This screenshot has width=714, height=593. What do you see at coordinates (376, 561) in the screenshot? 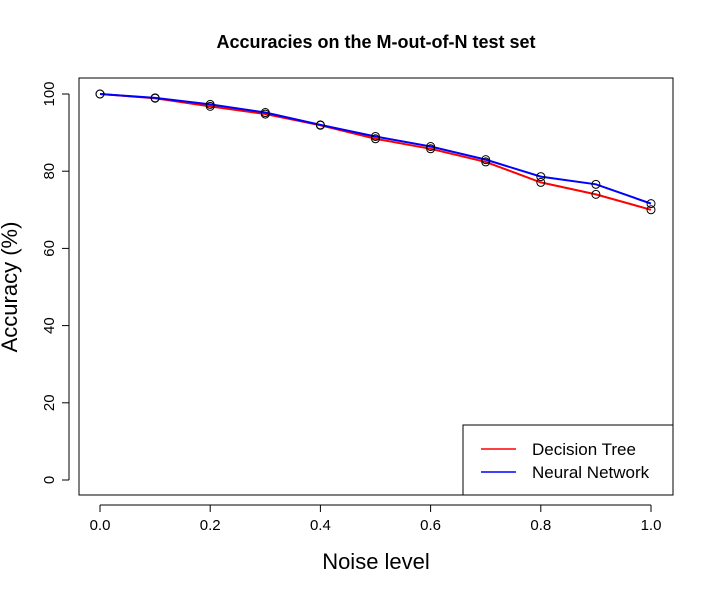
I see `x-axis-label: Noise level` at bounding box center [376, 561].